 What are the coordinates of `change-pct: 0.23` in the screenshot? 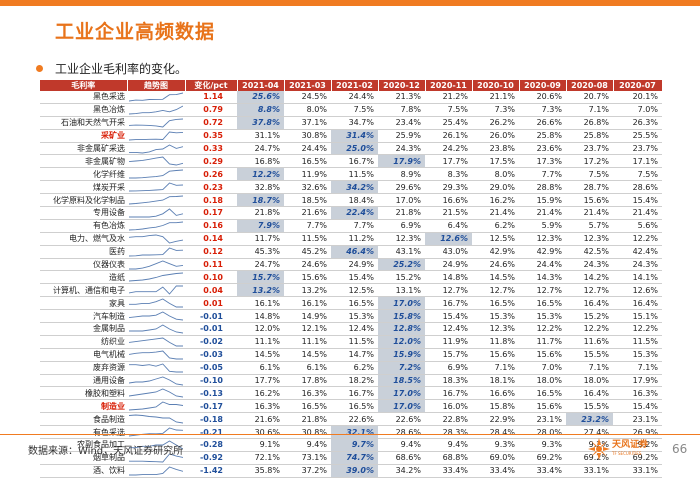 It's located at (211, 187).